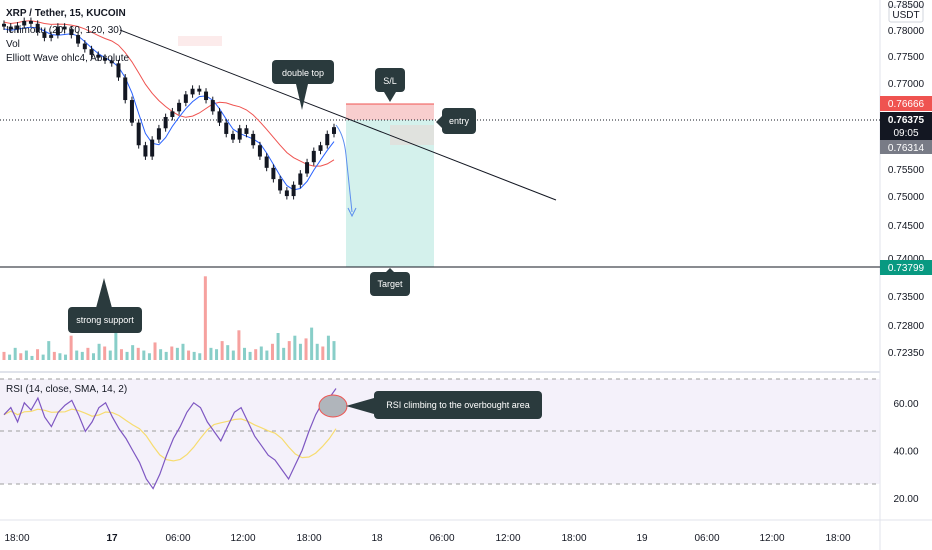 This screenshot has width=932, height=550. I want to click on time-tick-label: 06:00, so click(441, 538).